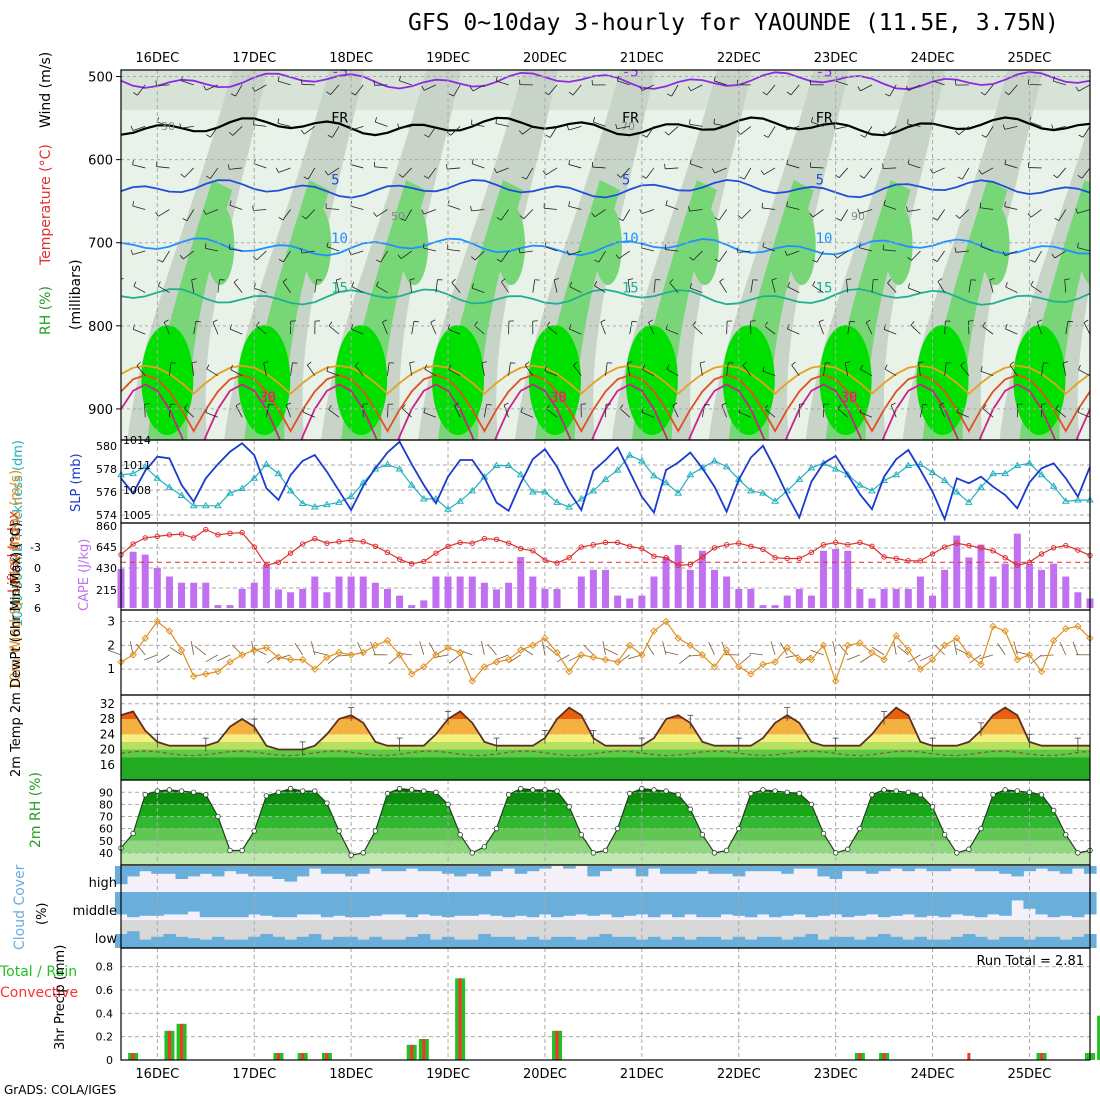 This screenshot has height=1100, width=1100. I want to click on panel5-ylabel: 2m Temp 2m DewPt (6hr Min/Max) (°C), so click(16, 649).